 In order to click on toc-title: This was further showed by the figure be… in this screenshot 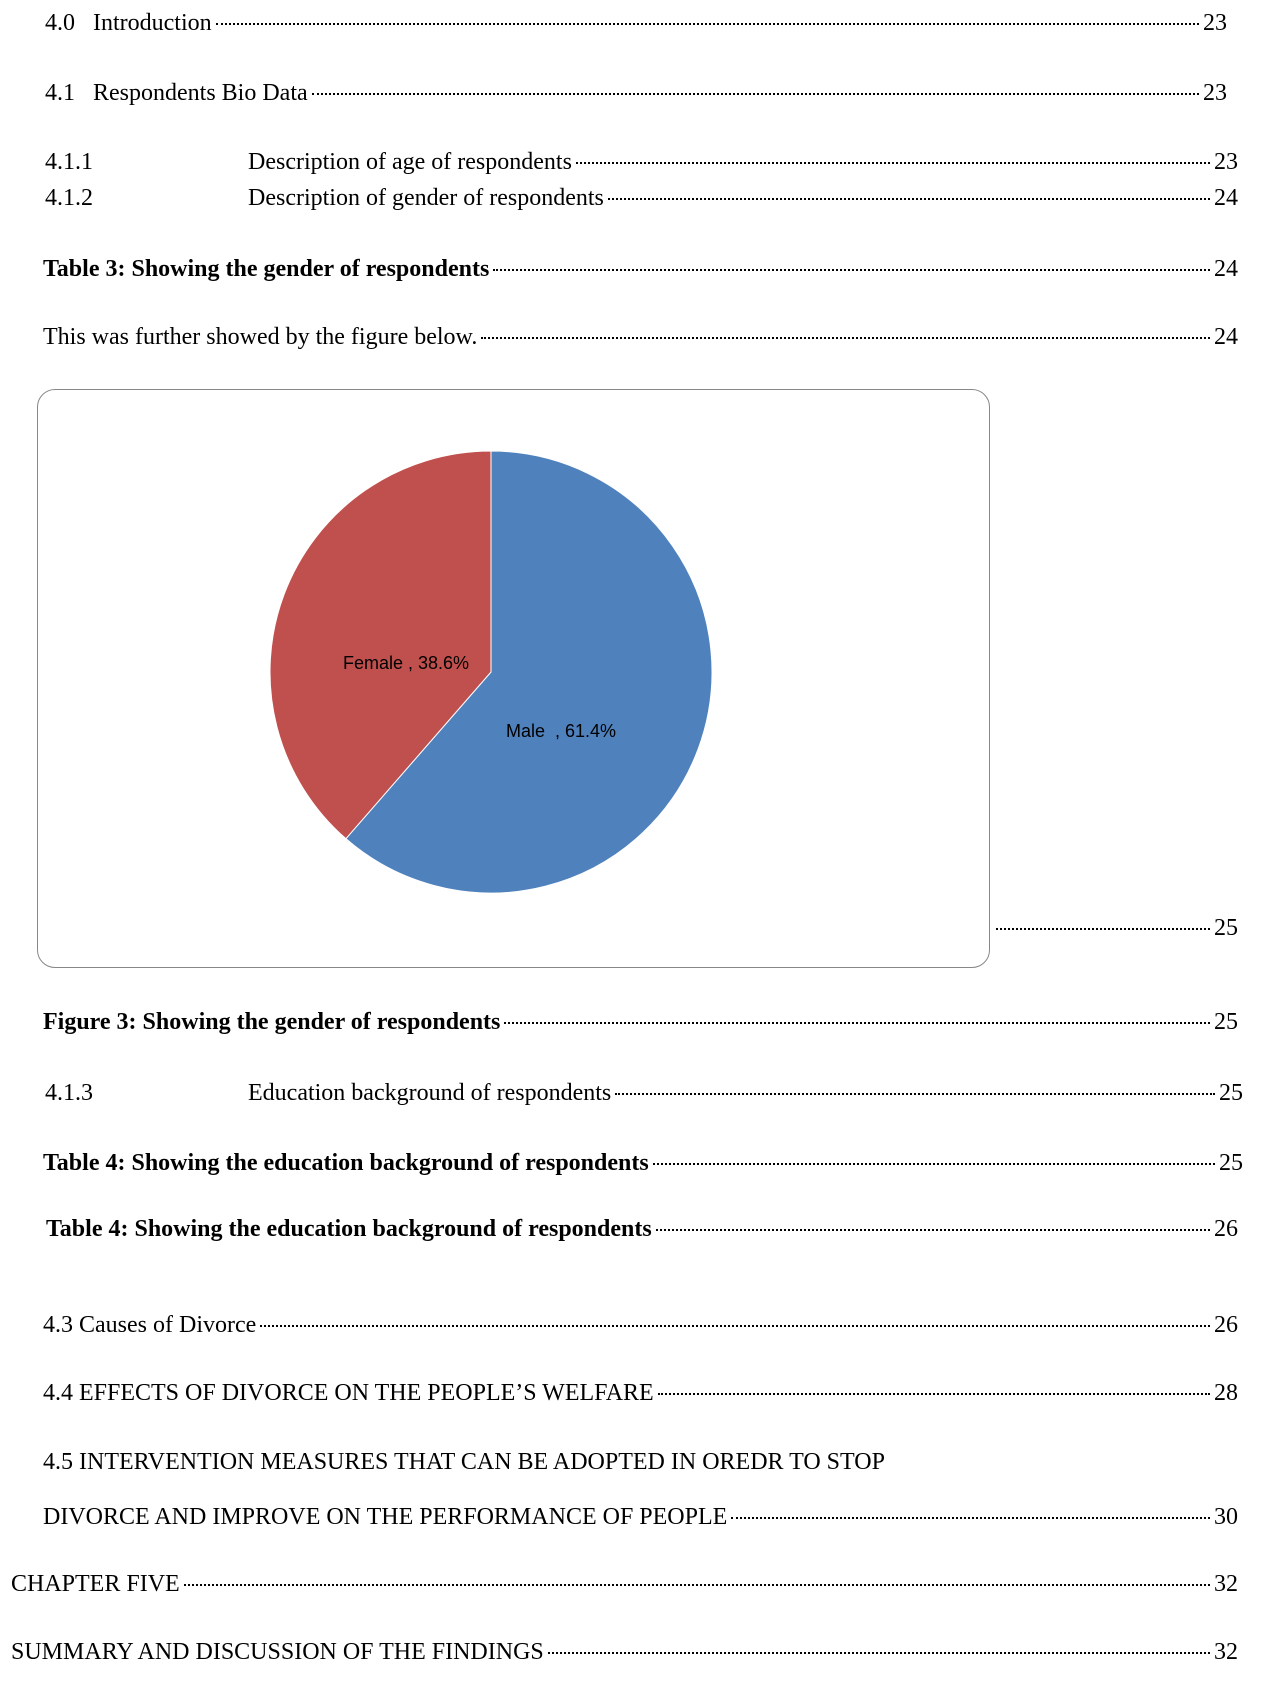, I will do `click(260, 337)`.